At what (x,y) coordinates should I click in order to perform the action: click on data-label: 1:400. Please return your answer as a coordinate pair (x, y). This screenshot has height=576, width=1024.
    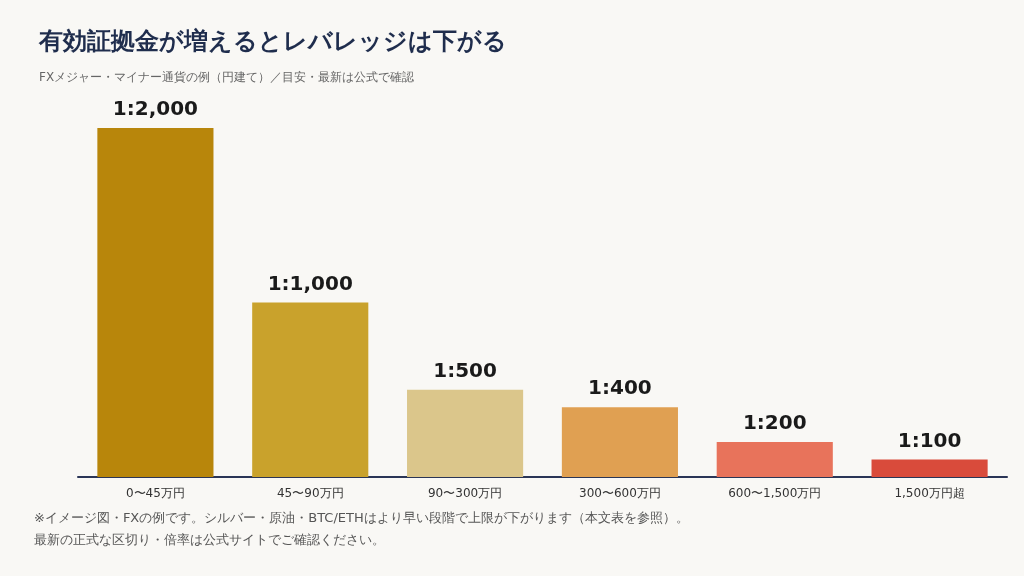
    Looking at the image, I should click on (620, 387).